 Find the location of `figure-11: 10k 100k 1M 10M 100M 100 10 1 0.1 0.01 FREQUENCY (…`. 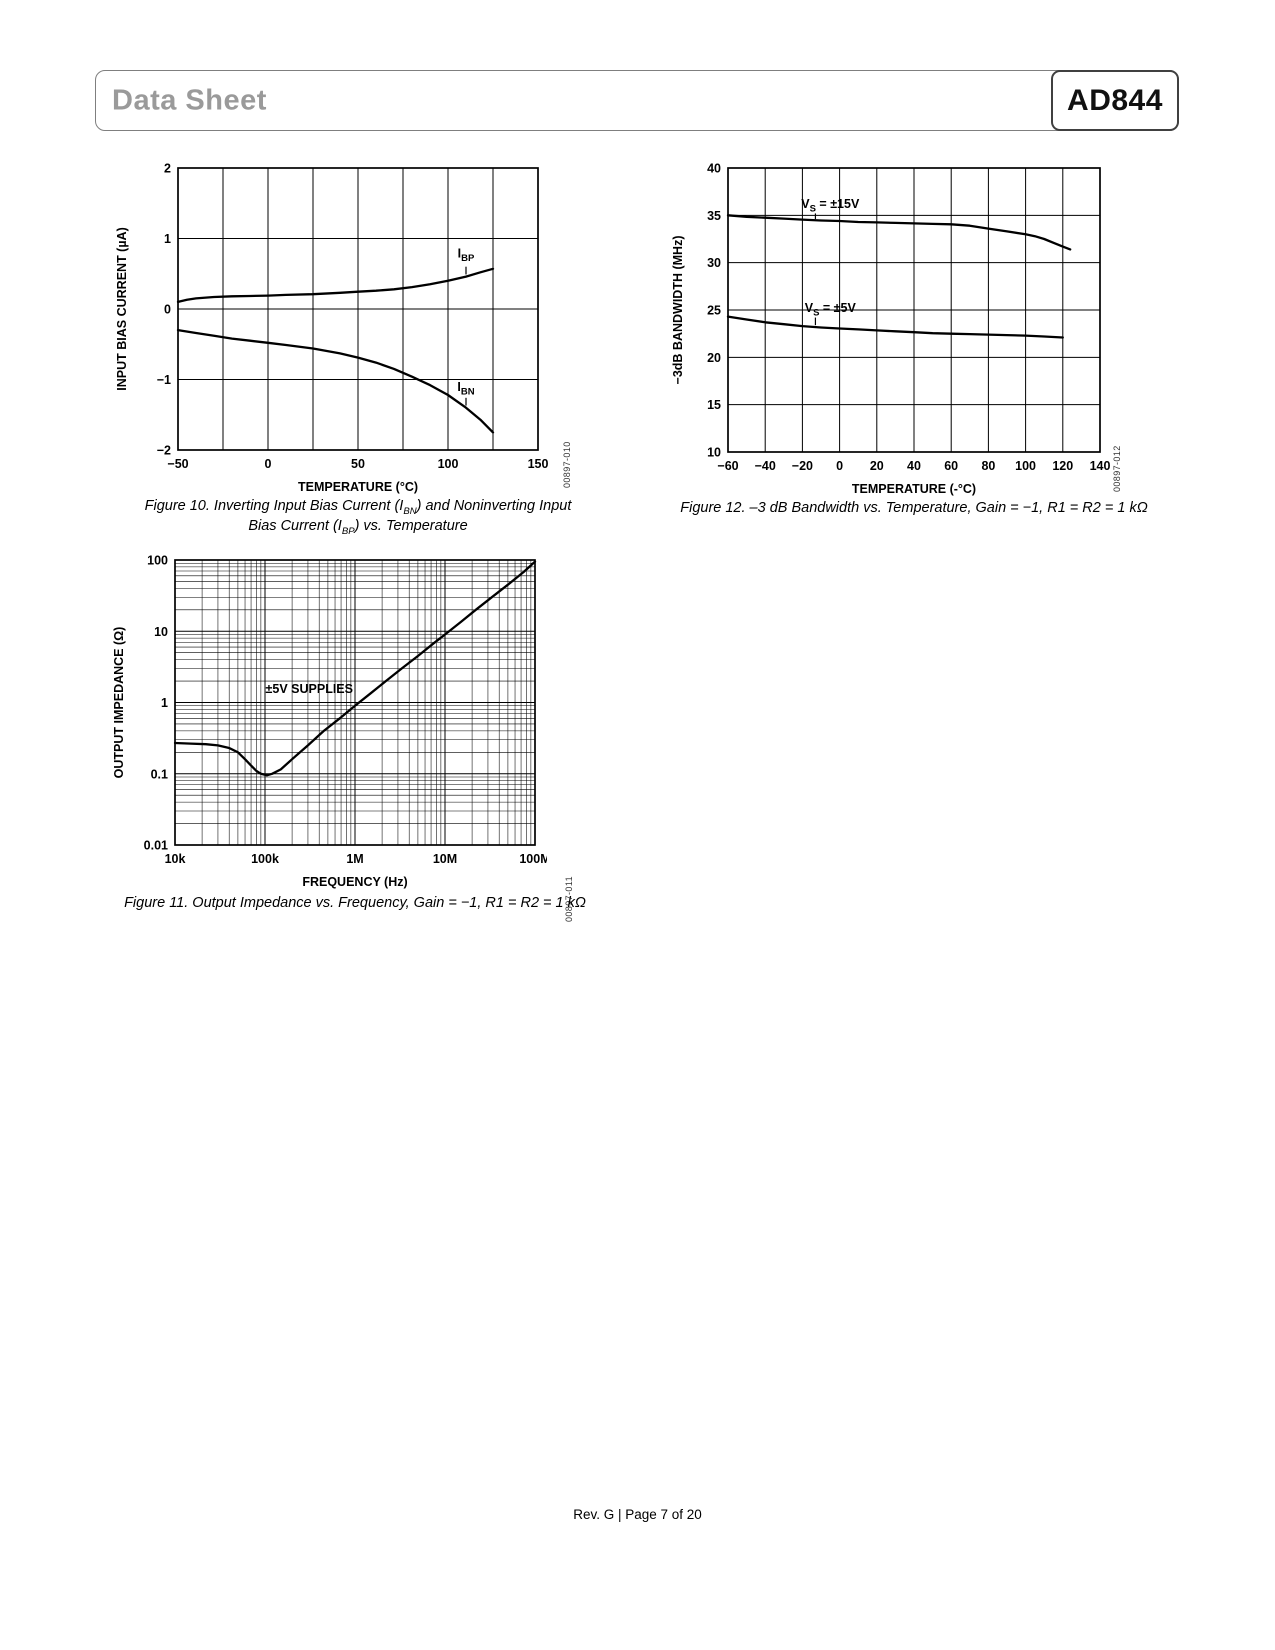

figure-11: 10k 100k 1M 10M 100M 100 10 1 0.1 0.01 FREQUENCY (… is located at coordinates (352, 757).